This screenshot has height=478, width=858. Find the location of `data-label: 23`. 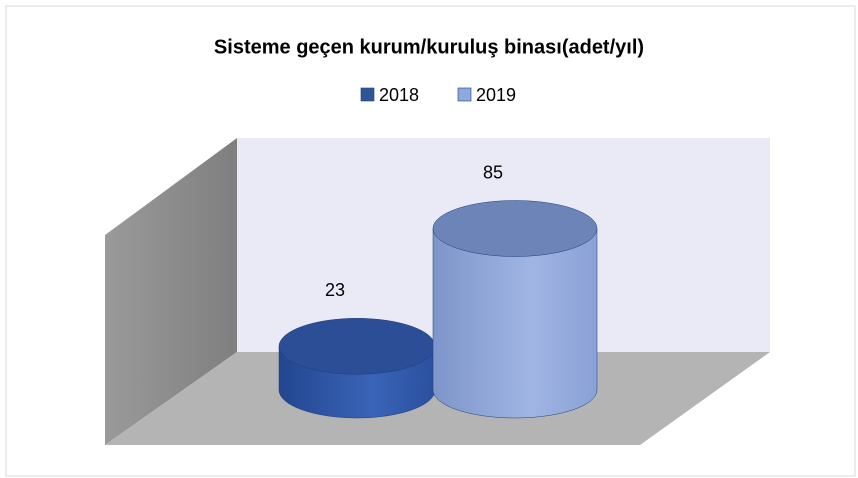

data-label: 23 is located at coordinates (335, 290).